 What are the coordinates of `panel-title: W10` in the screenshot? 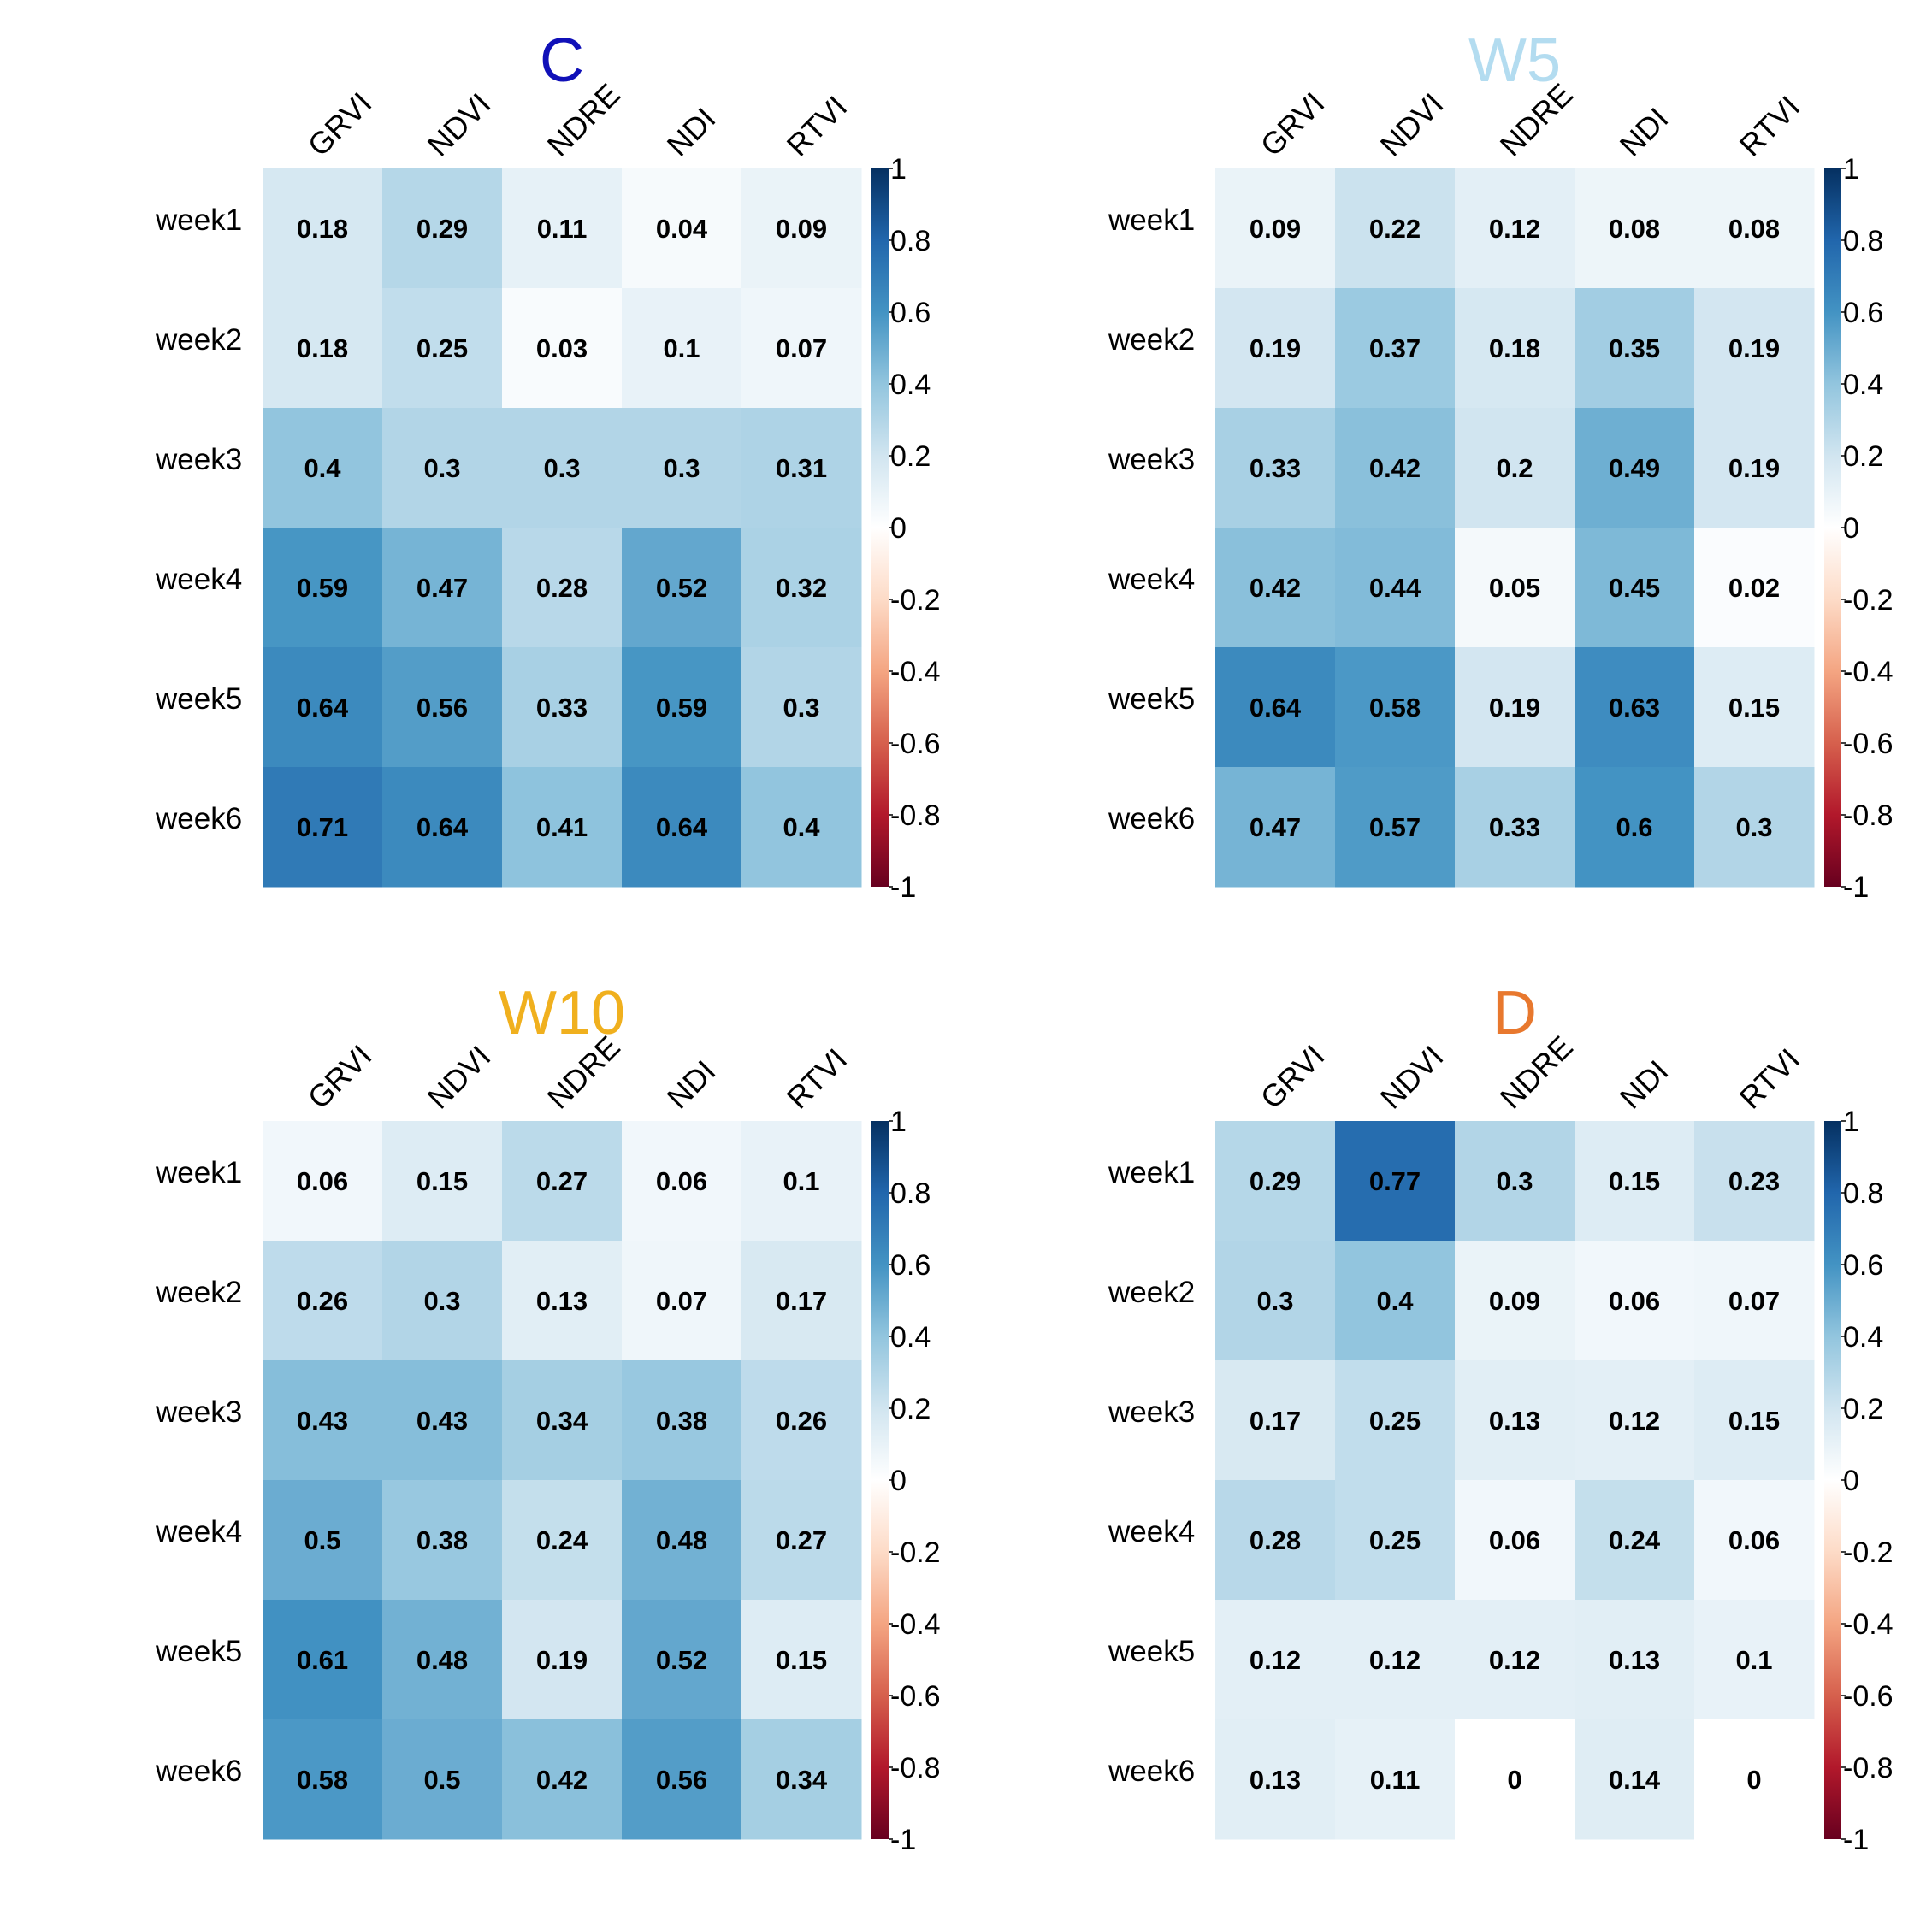 It's located at (562, 1013).